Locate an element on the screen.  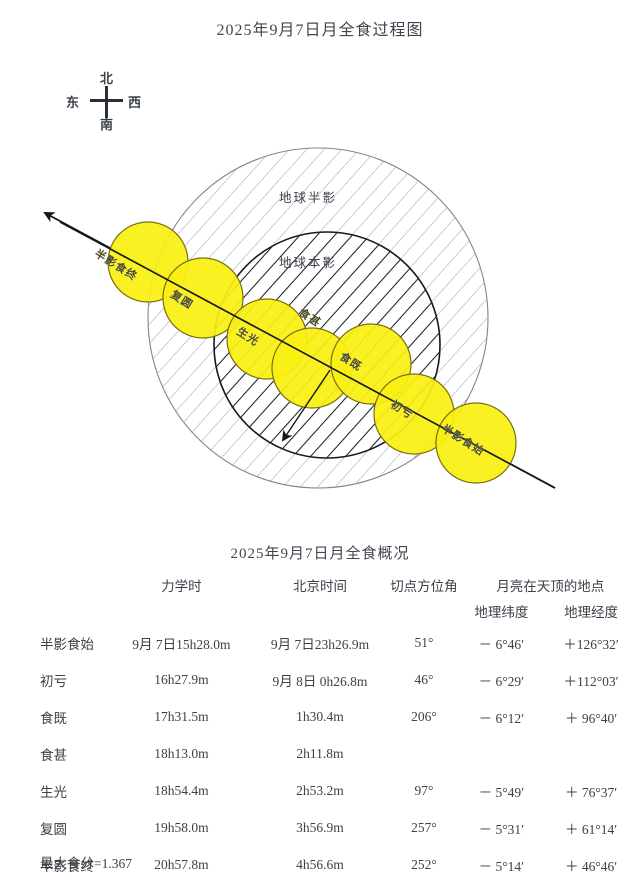
cell-azimuth is located at coordinates (423, 753).